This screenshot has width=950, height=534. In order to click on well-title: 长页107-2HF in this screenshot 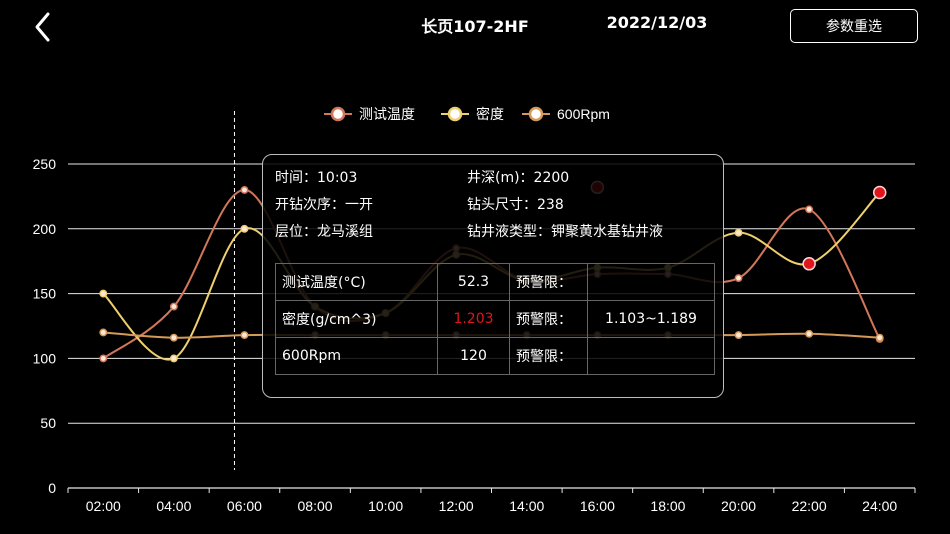, I will do `click(475, 26)`.